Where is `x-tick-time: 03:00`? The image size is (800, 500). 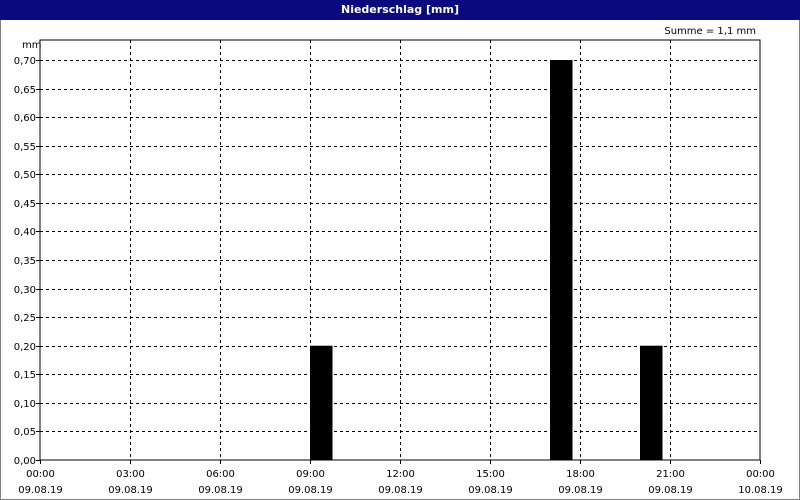 x-tick-time: 03:00 is located at coordinates (130, 474).